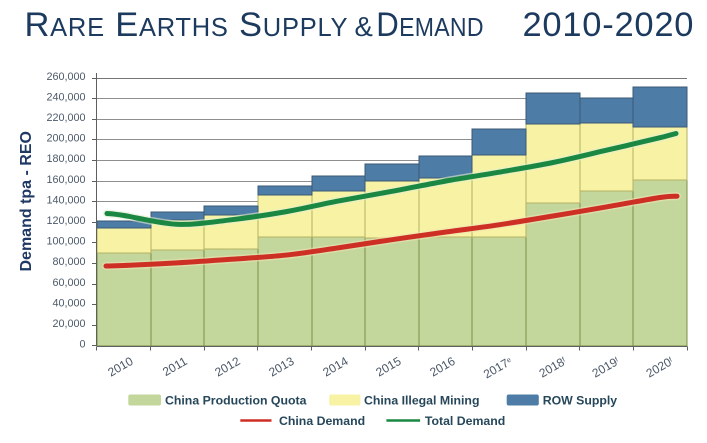  What do you see at coordinates (421, 401) in the screenshot?
I see `svg-text: China Illegal Mining` at bounding box center [421, 401].